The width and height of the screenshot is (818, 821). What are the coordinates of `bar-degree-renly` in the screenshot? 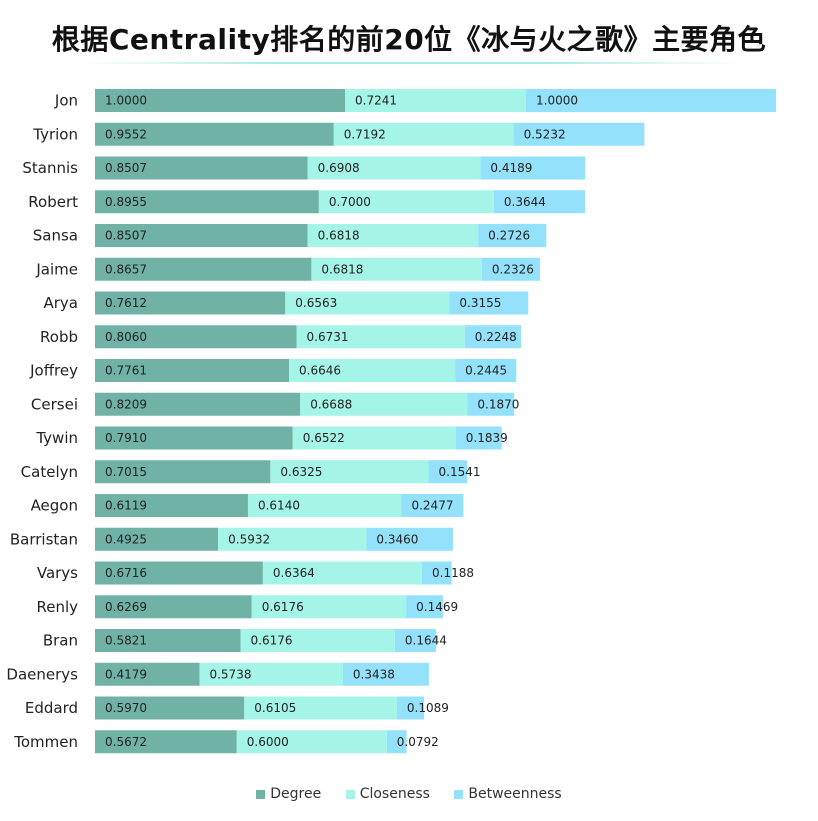 It's located at (173, 607).